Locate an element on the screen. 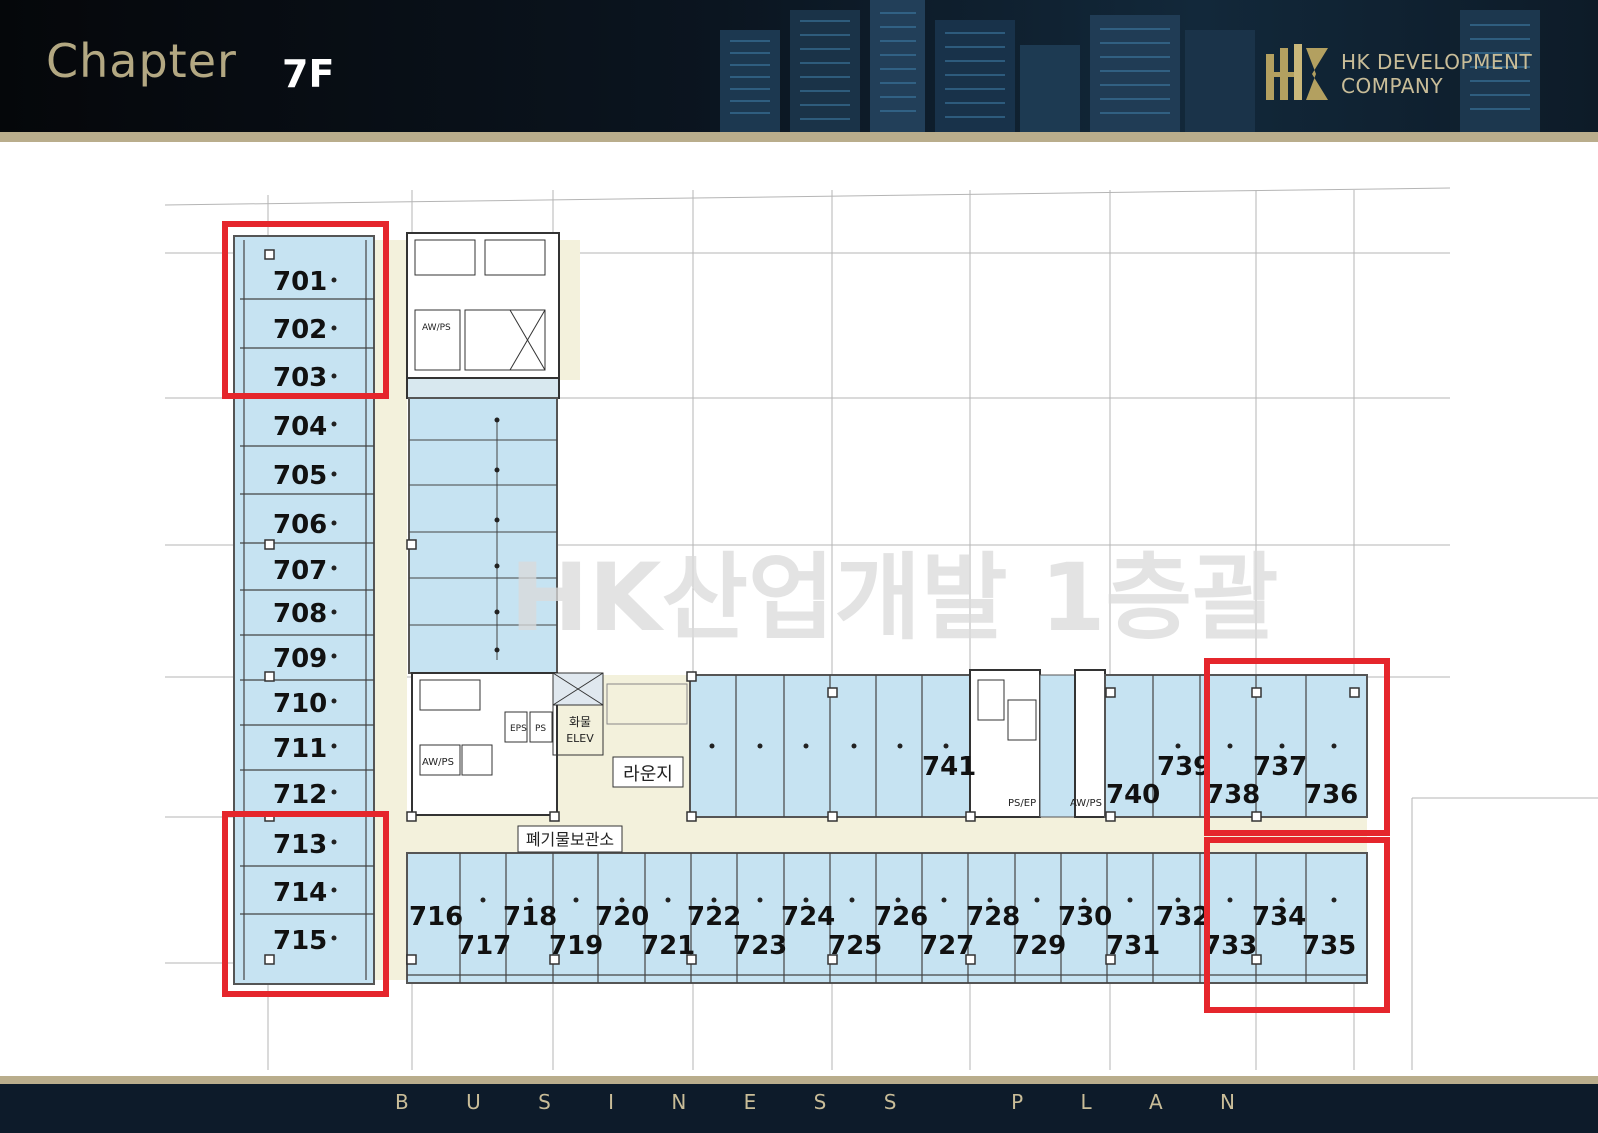 This screenshot has height=1133, width=1598. unit-733: 733 is located at coordinates (1230, 946).